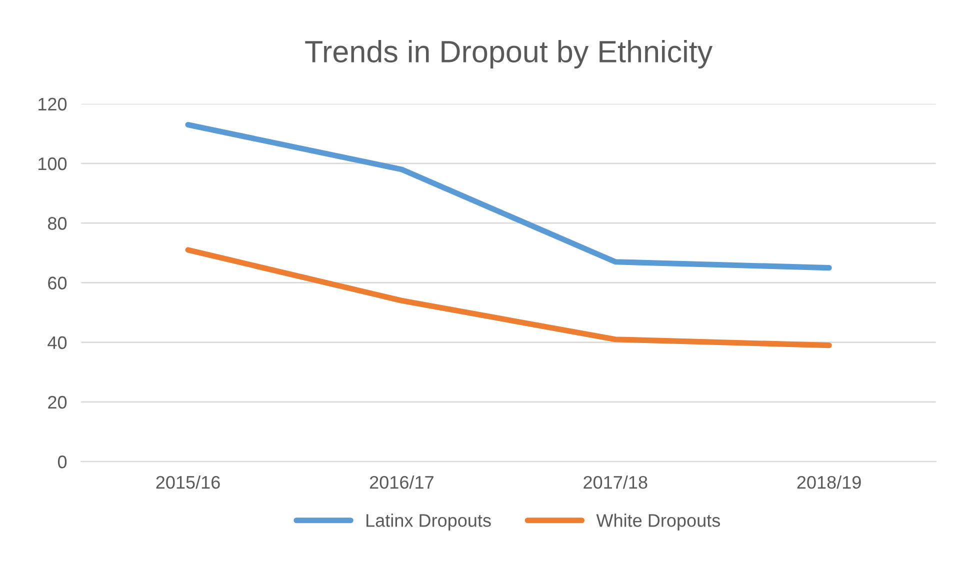  Describe the element at coordinates (57, 223) in the screenshot. I see `y-tick-label: 80` at that location.